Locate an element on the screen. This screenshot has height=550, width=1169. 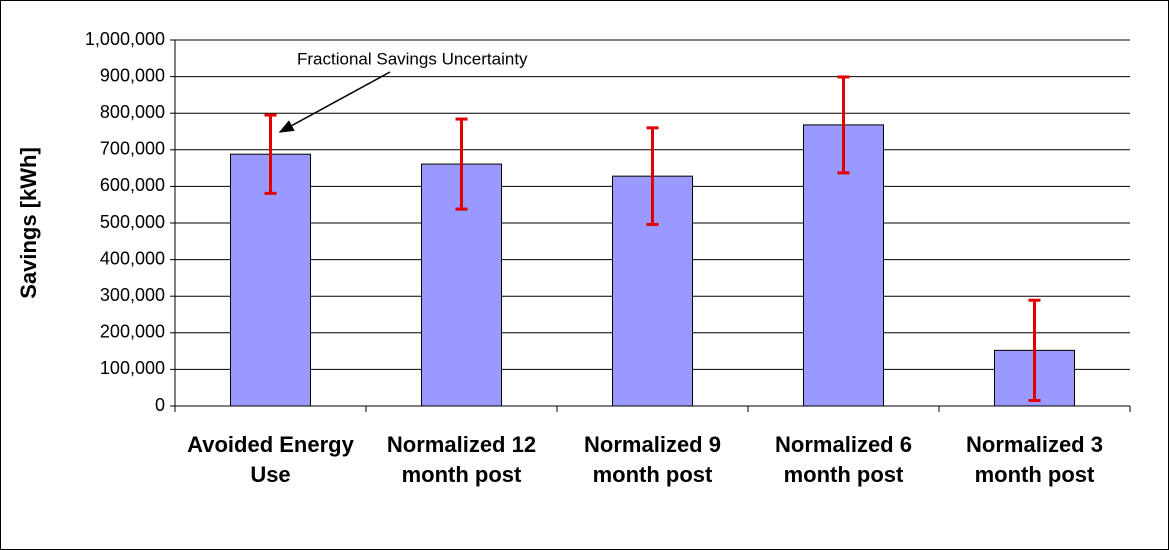
y-tick-label: 200,000 is located at coordinates (132, 332).